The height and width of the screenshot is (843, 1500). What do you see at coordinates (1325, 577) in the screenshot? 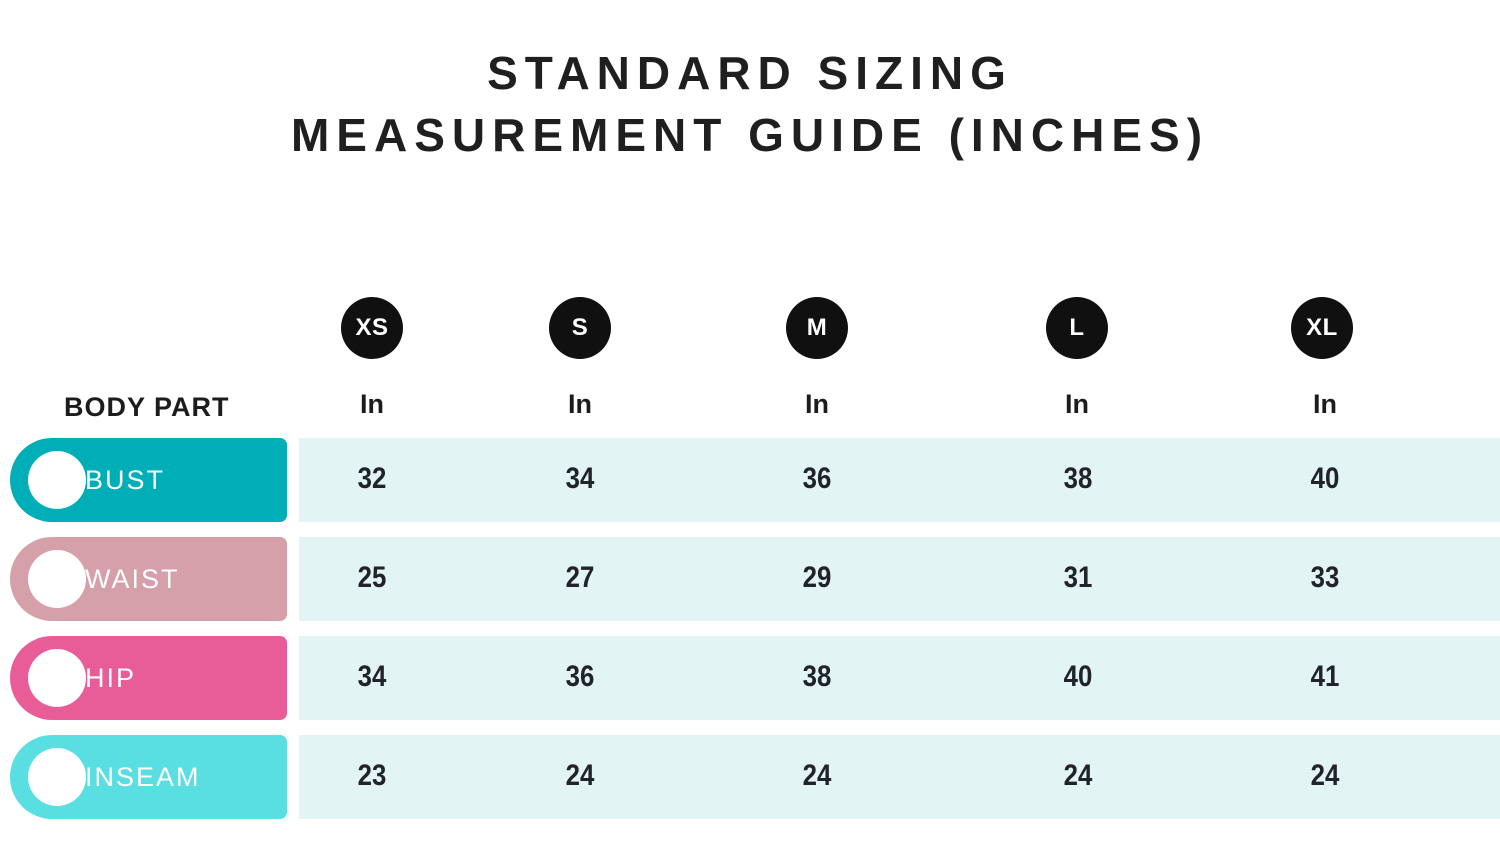
I see `cell-waist-xl: 33` at bounding box center [1325, 577].